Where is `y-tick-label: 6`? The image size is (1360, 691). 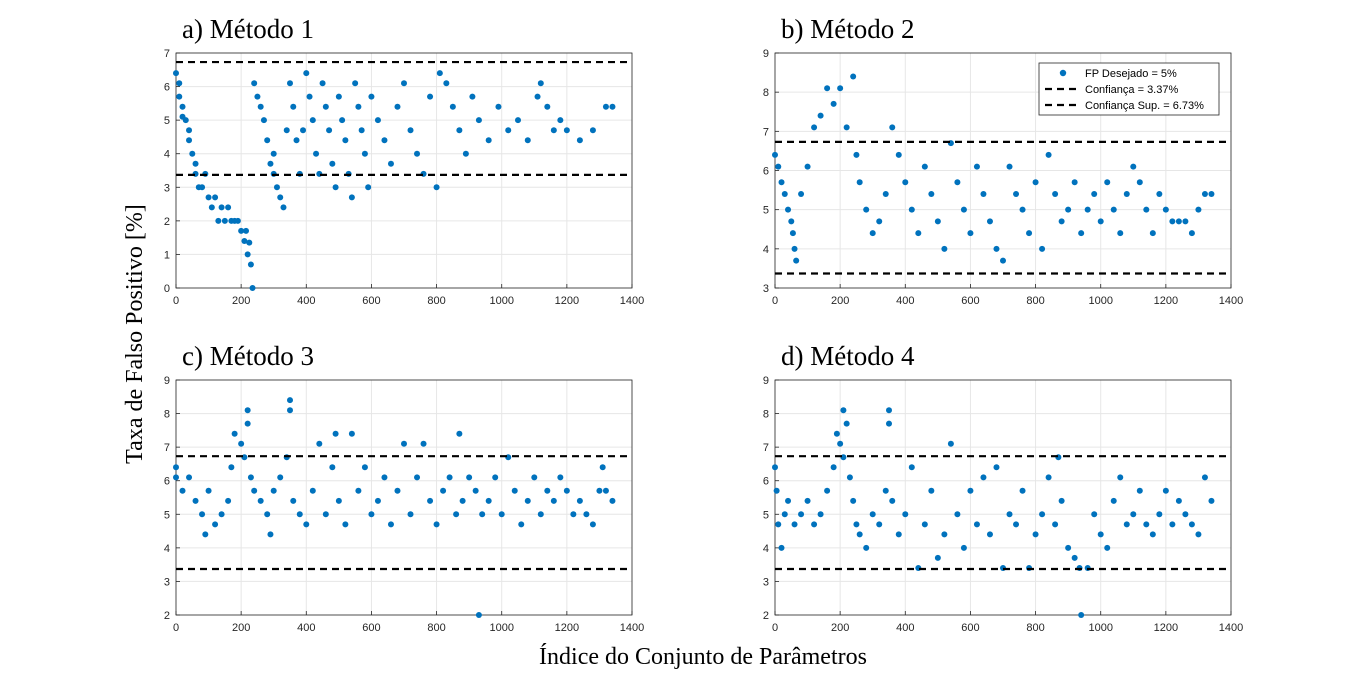 y-tick-label: 6 is located at coordinates (766, 172).